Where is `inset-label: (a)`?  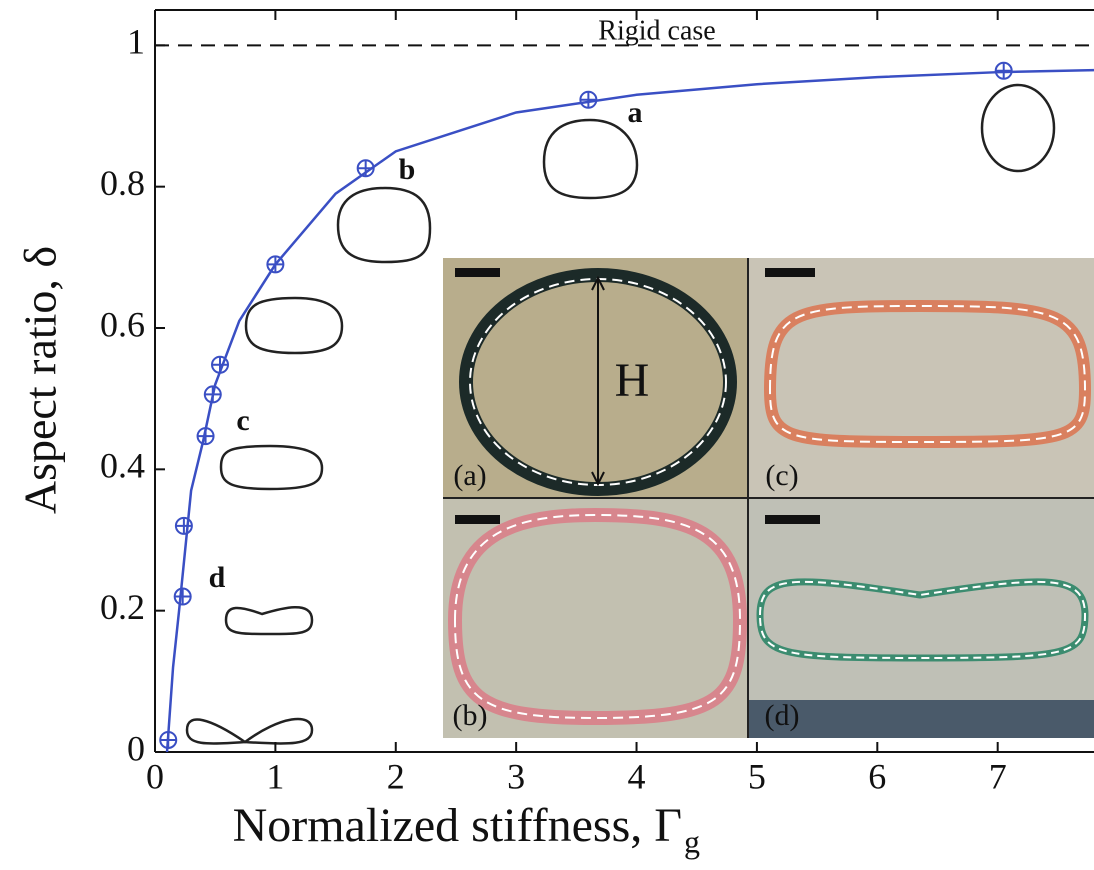 inset-label: (a) is located at coordinates (469, 475).